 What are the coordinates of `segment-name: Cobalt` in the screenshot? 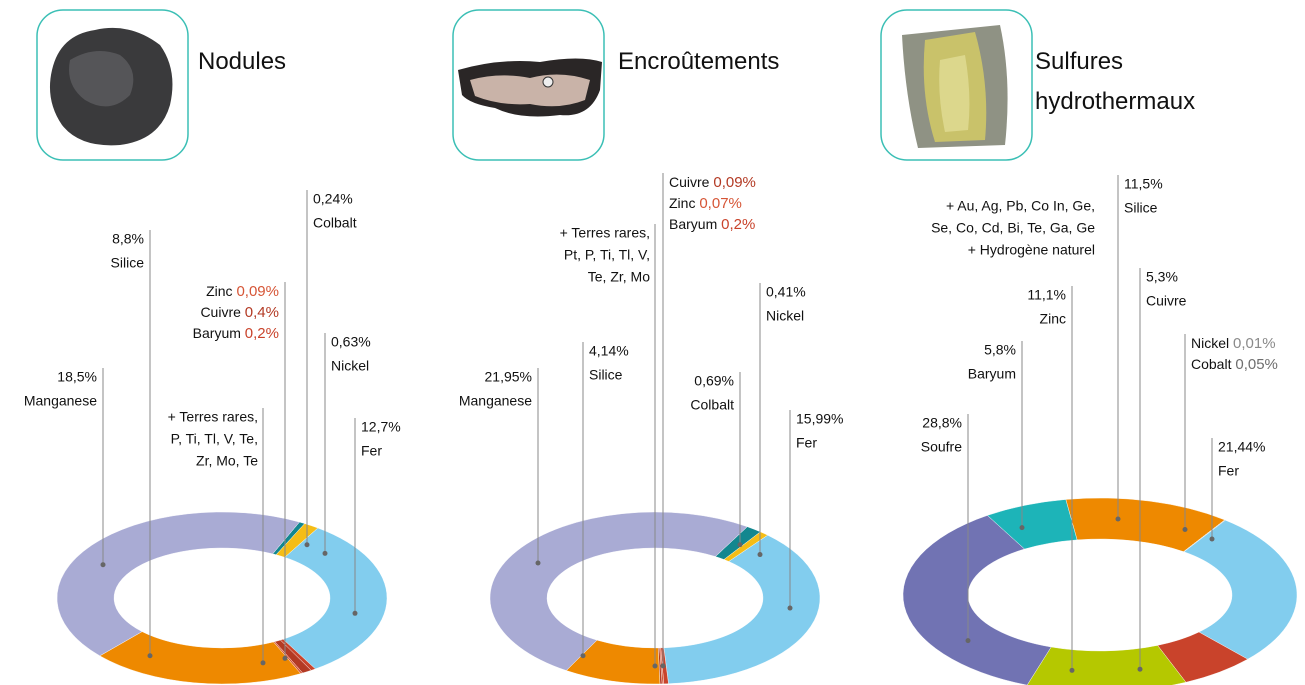 It's located at (1211, 364).